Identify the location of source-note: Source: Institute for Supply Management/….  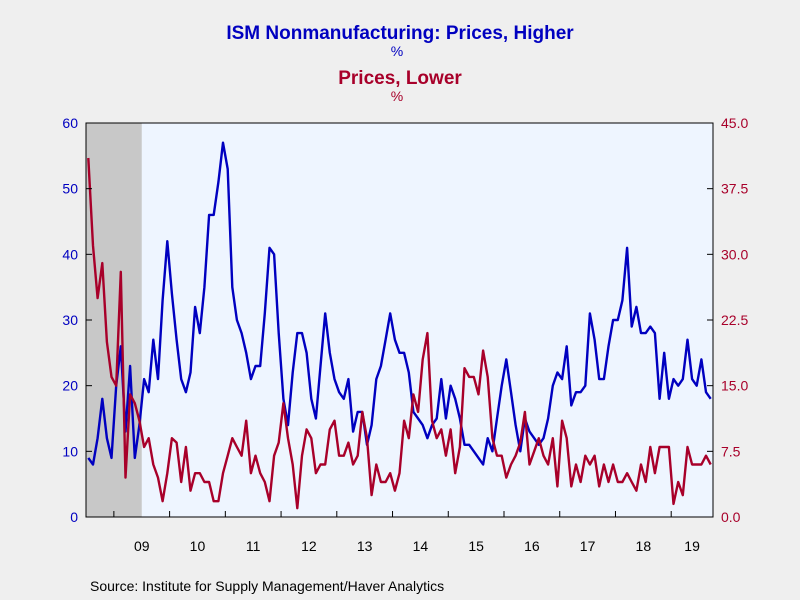
(267, 586).